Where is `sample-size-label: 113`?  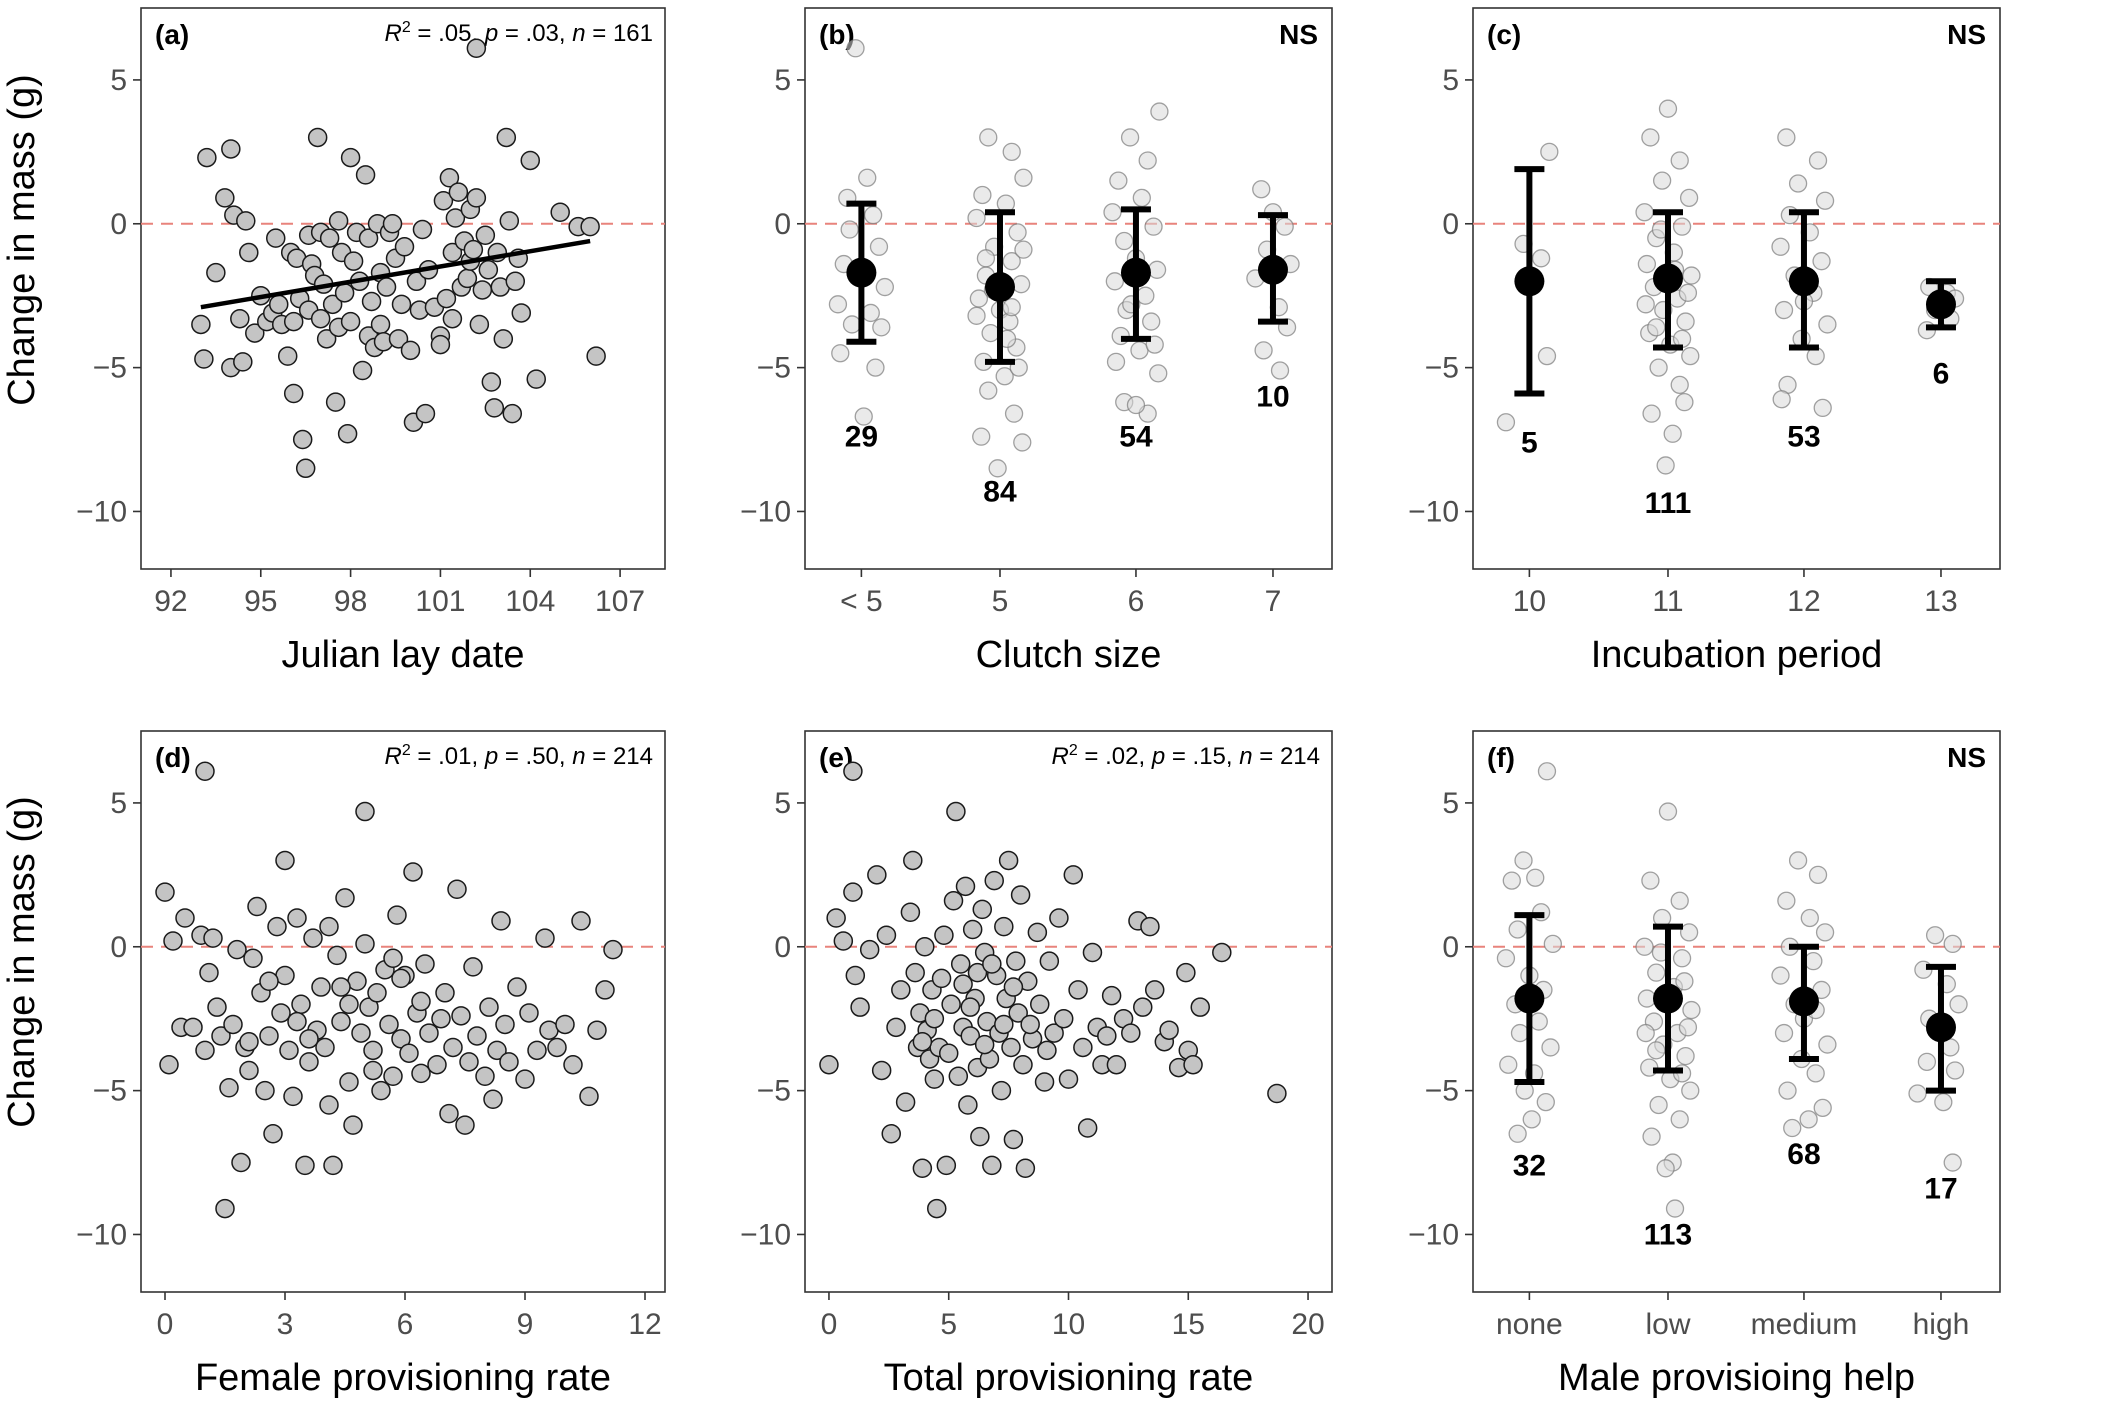 sample-size-label: 113 is located at coordinates (1668, 1234).